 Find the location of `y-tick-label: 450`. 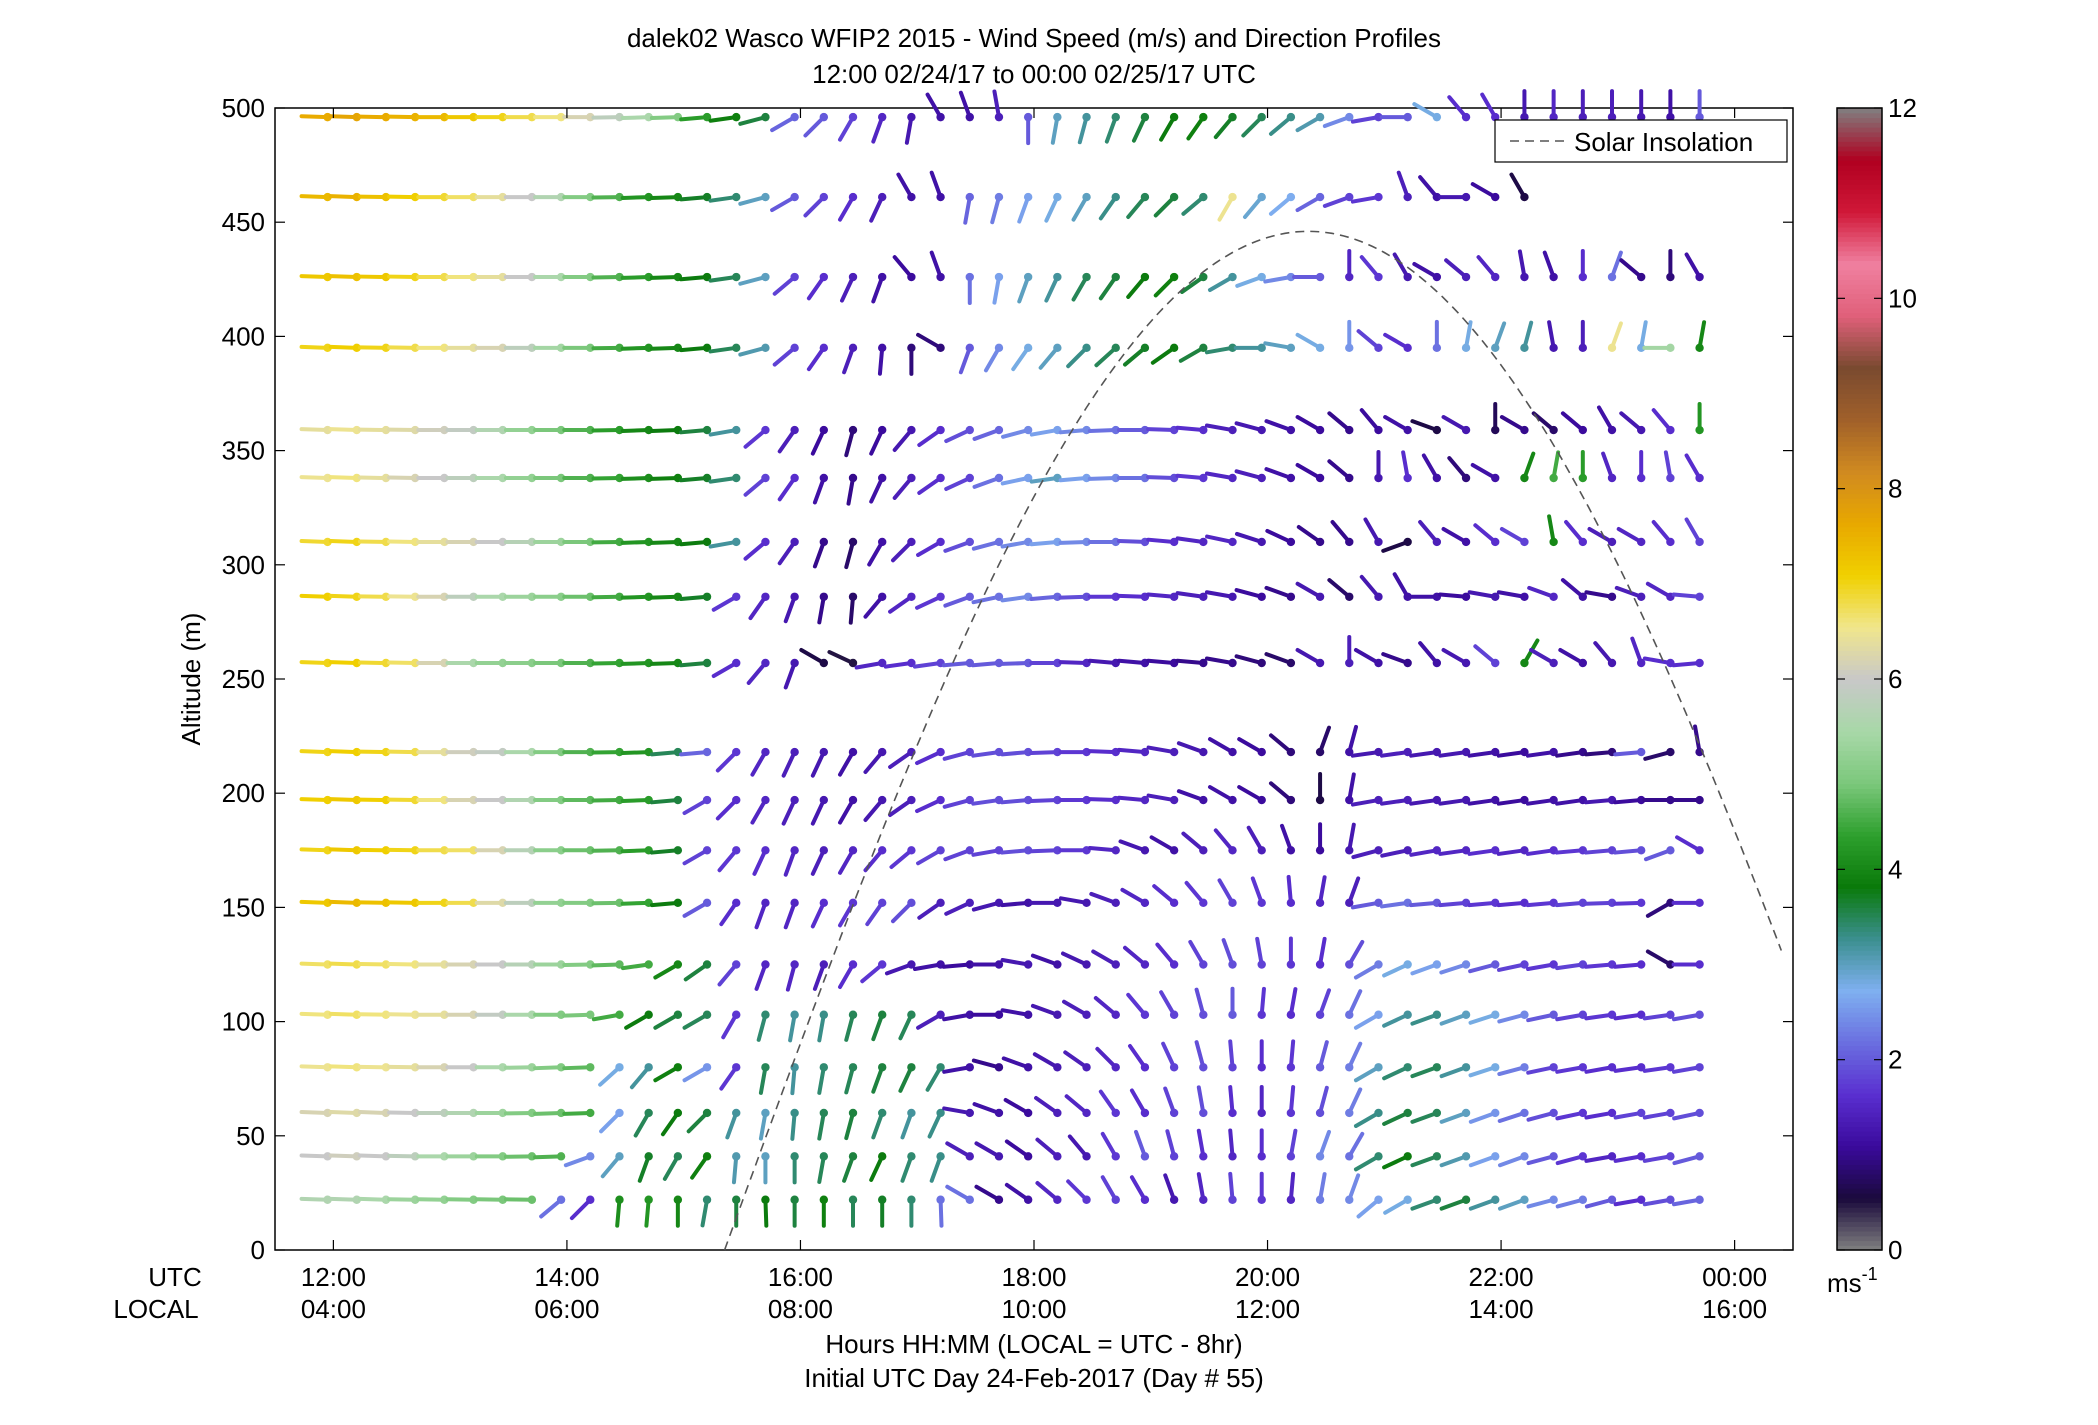

y-tick-label: 450 is located at coordinates (243, 222).